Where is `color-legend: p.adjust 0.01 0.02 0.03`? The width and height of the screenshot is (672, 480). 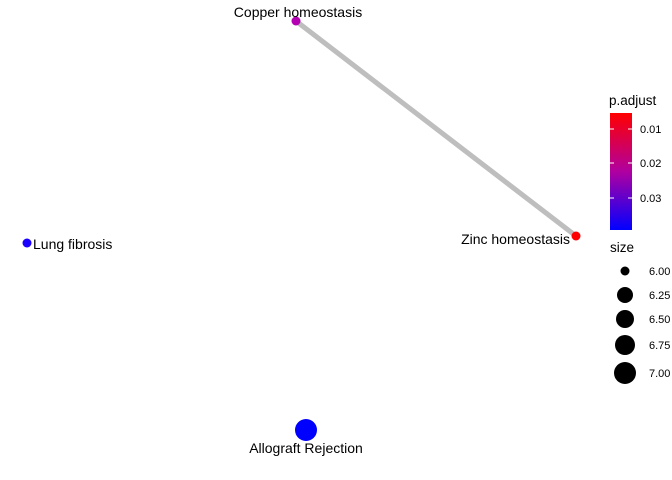
color-legend: p.adjust 0.01 0.02 0.03 is located at coordinates (635, 161).